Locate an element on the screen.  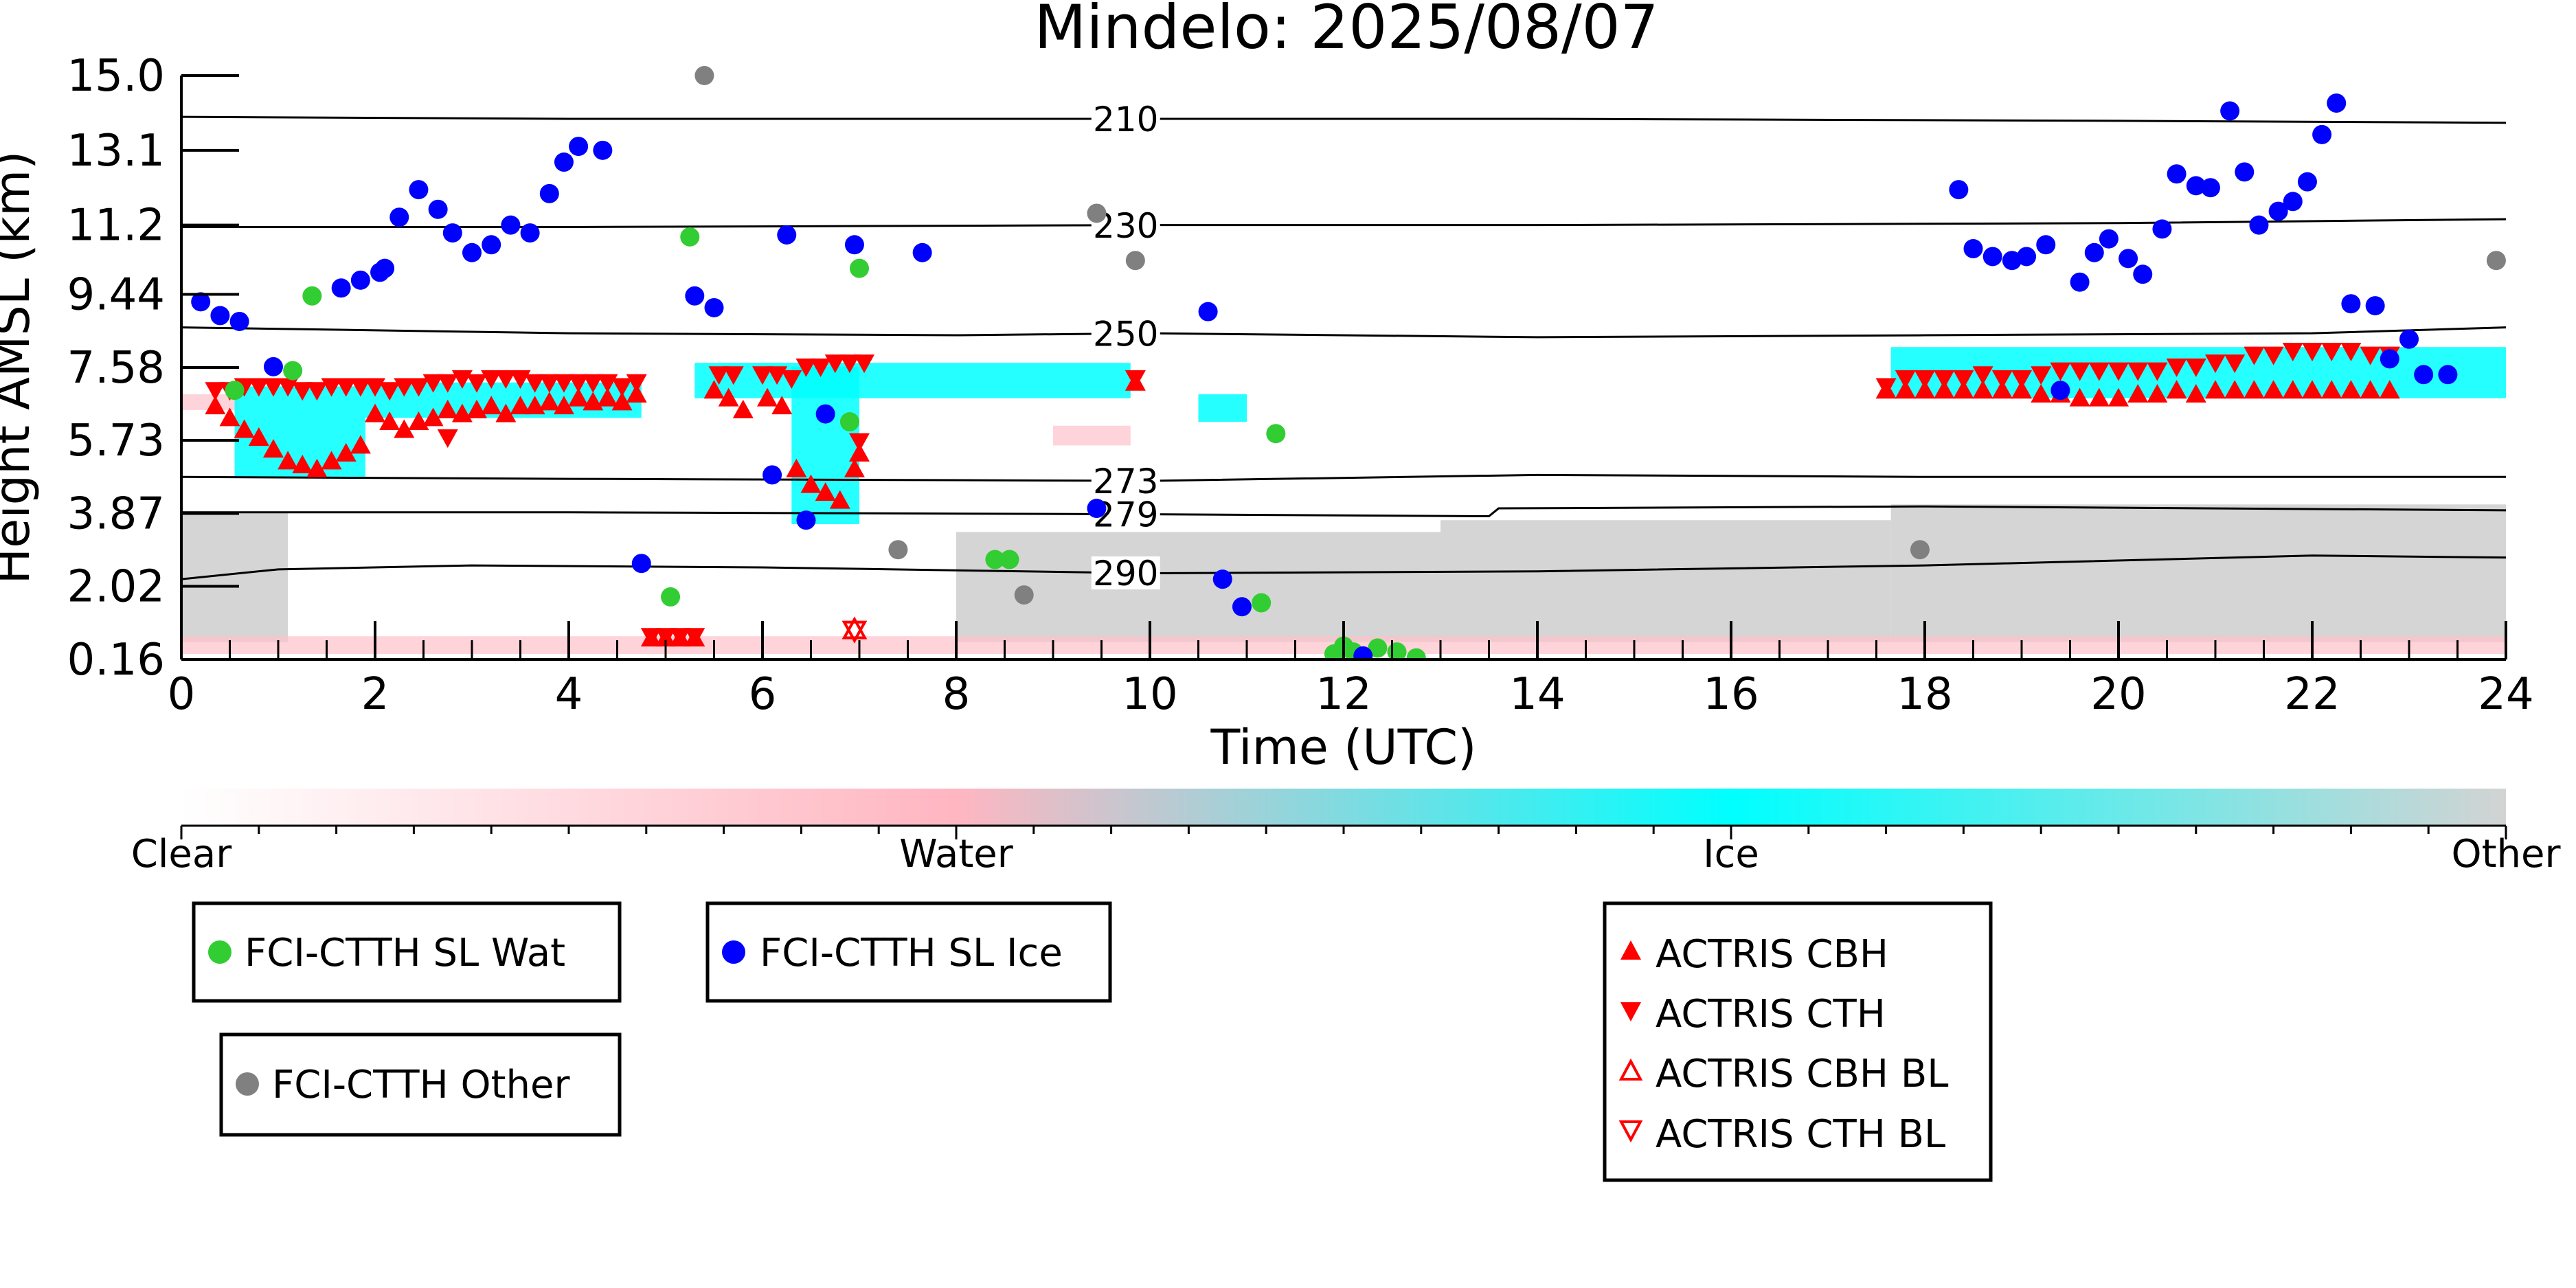
legend-marker-cbh-bl is located at coordinates (1630, 1069).